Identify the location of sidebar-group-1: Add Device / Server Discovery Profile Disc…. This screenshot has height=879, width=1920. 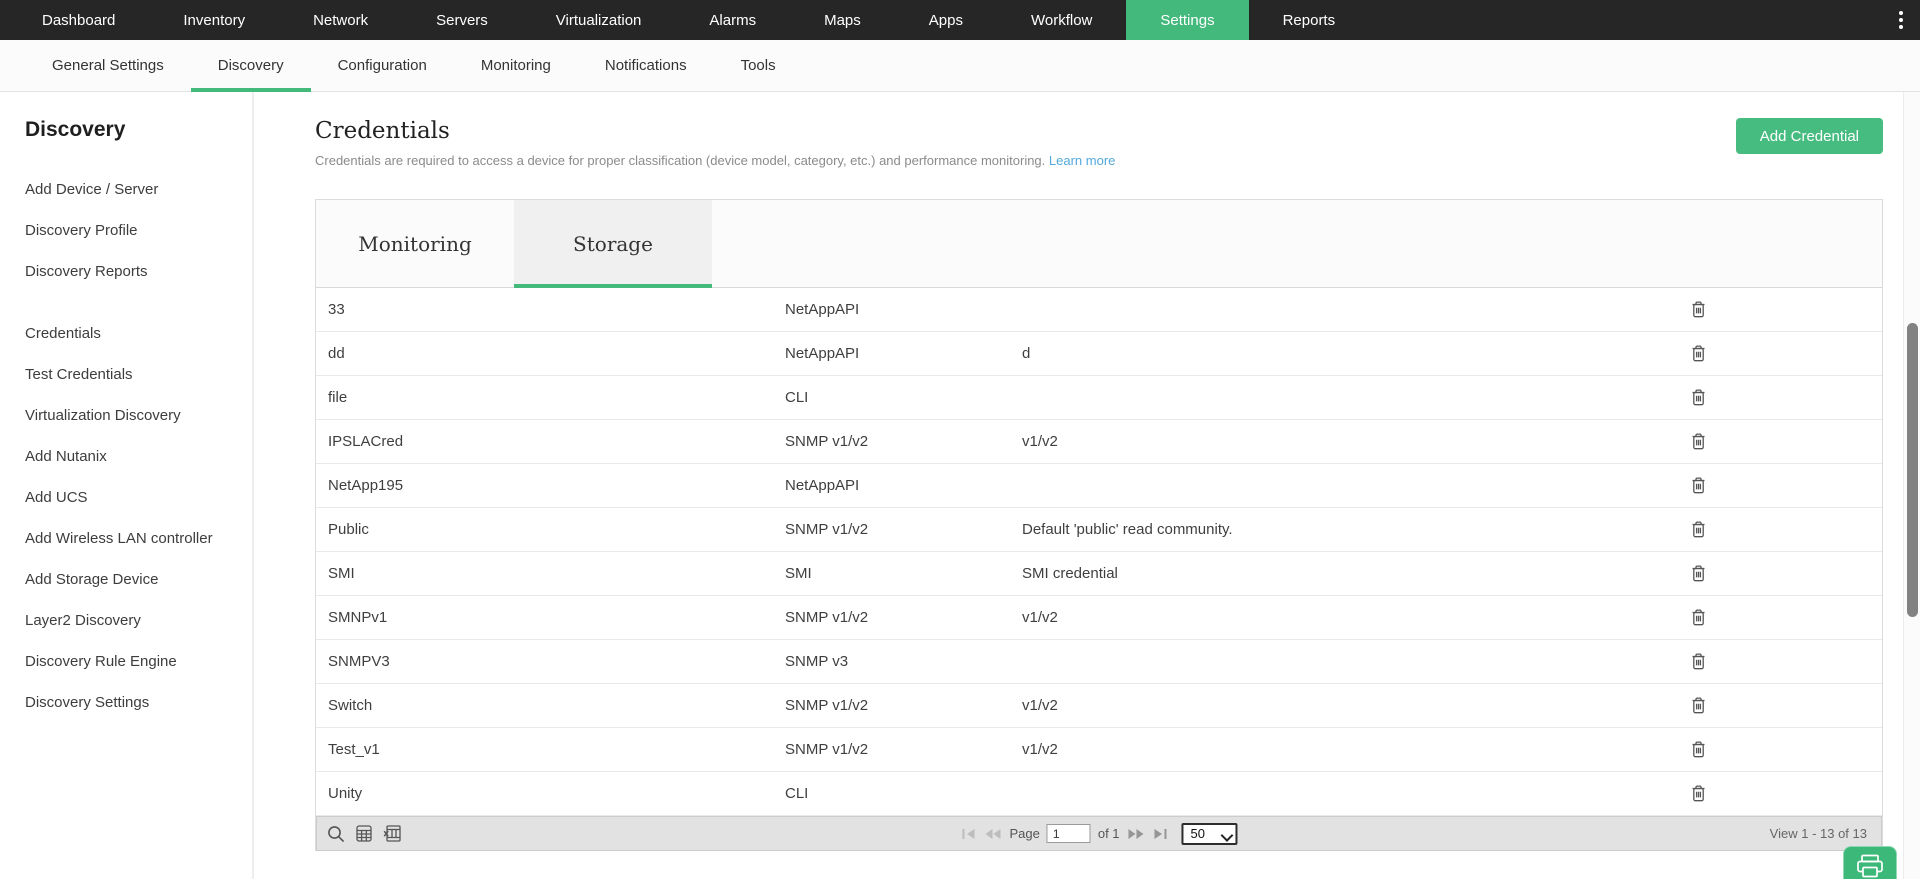
(126, 230).